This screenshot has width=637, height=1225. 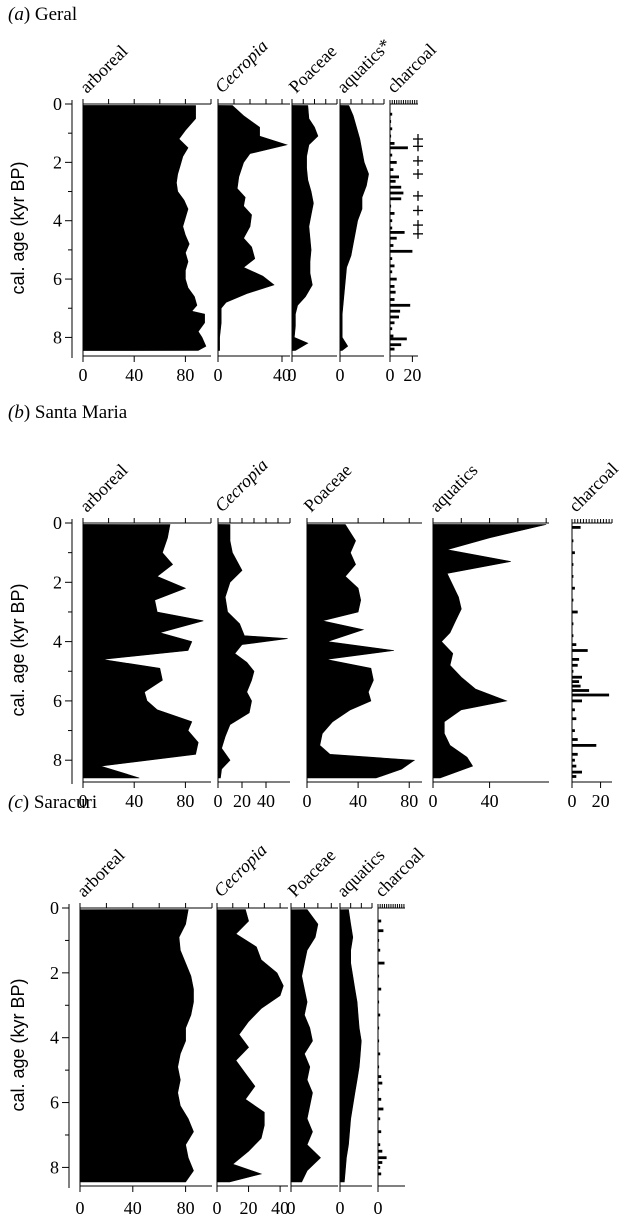 I want to click on y-tick-label: 6, so click(x=57, y=279).